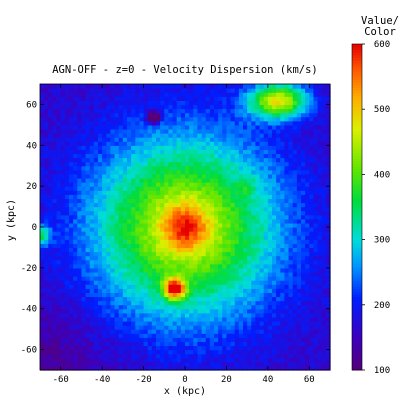 The height and width of the screenshot is (412, 412). What do you see at coordinates (29, 269) in the screenshot?
I see `y-tick-label: -20` at bounding box center [29, 269].